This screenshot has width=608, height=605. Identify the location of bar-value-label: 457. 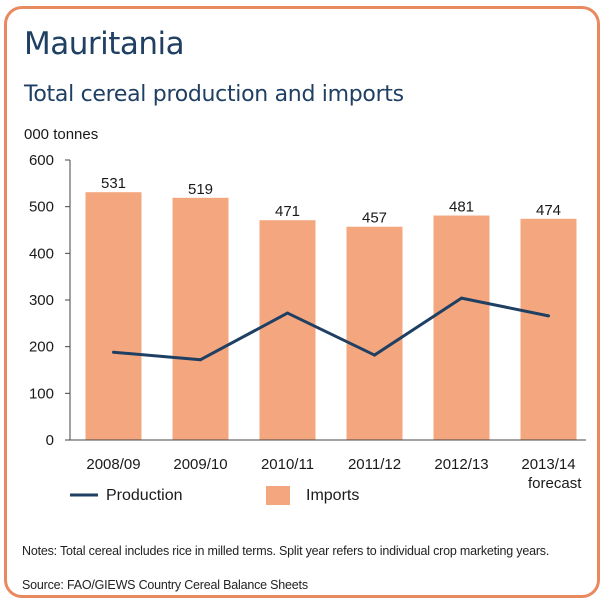
(374, 218).